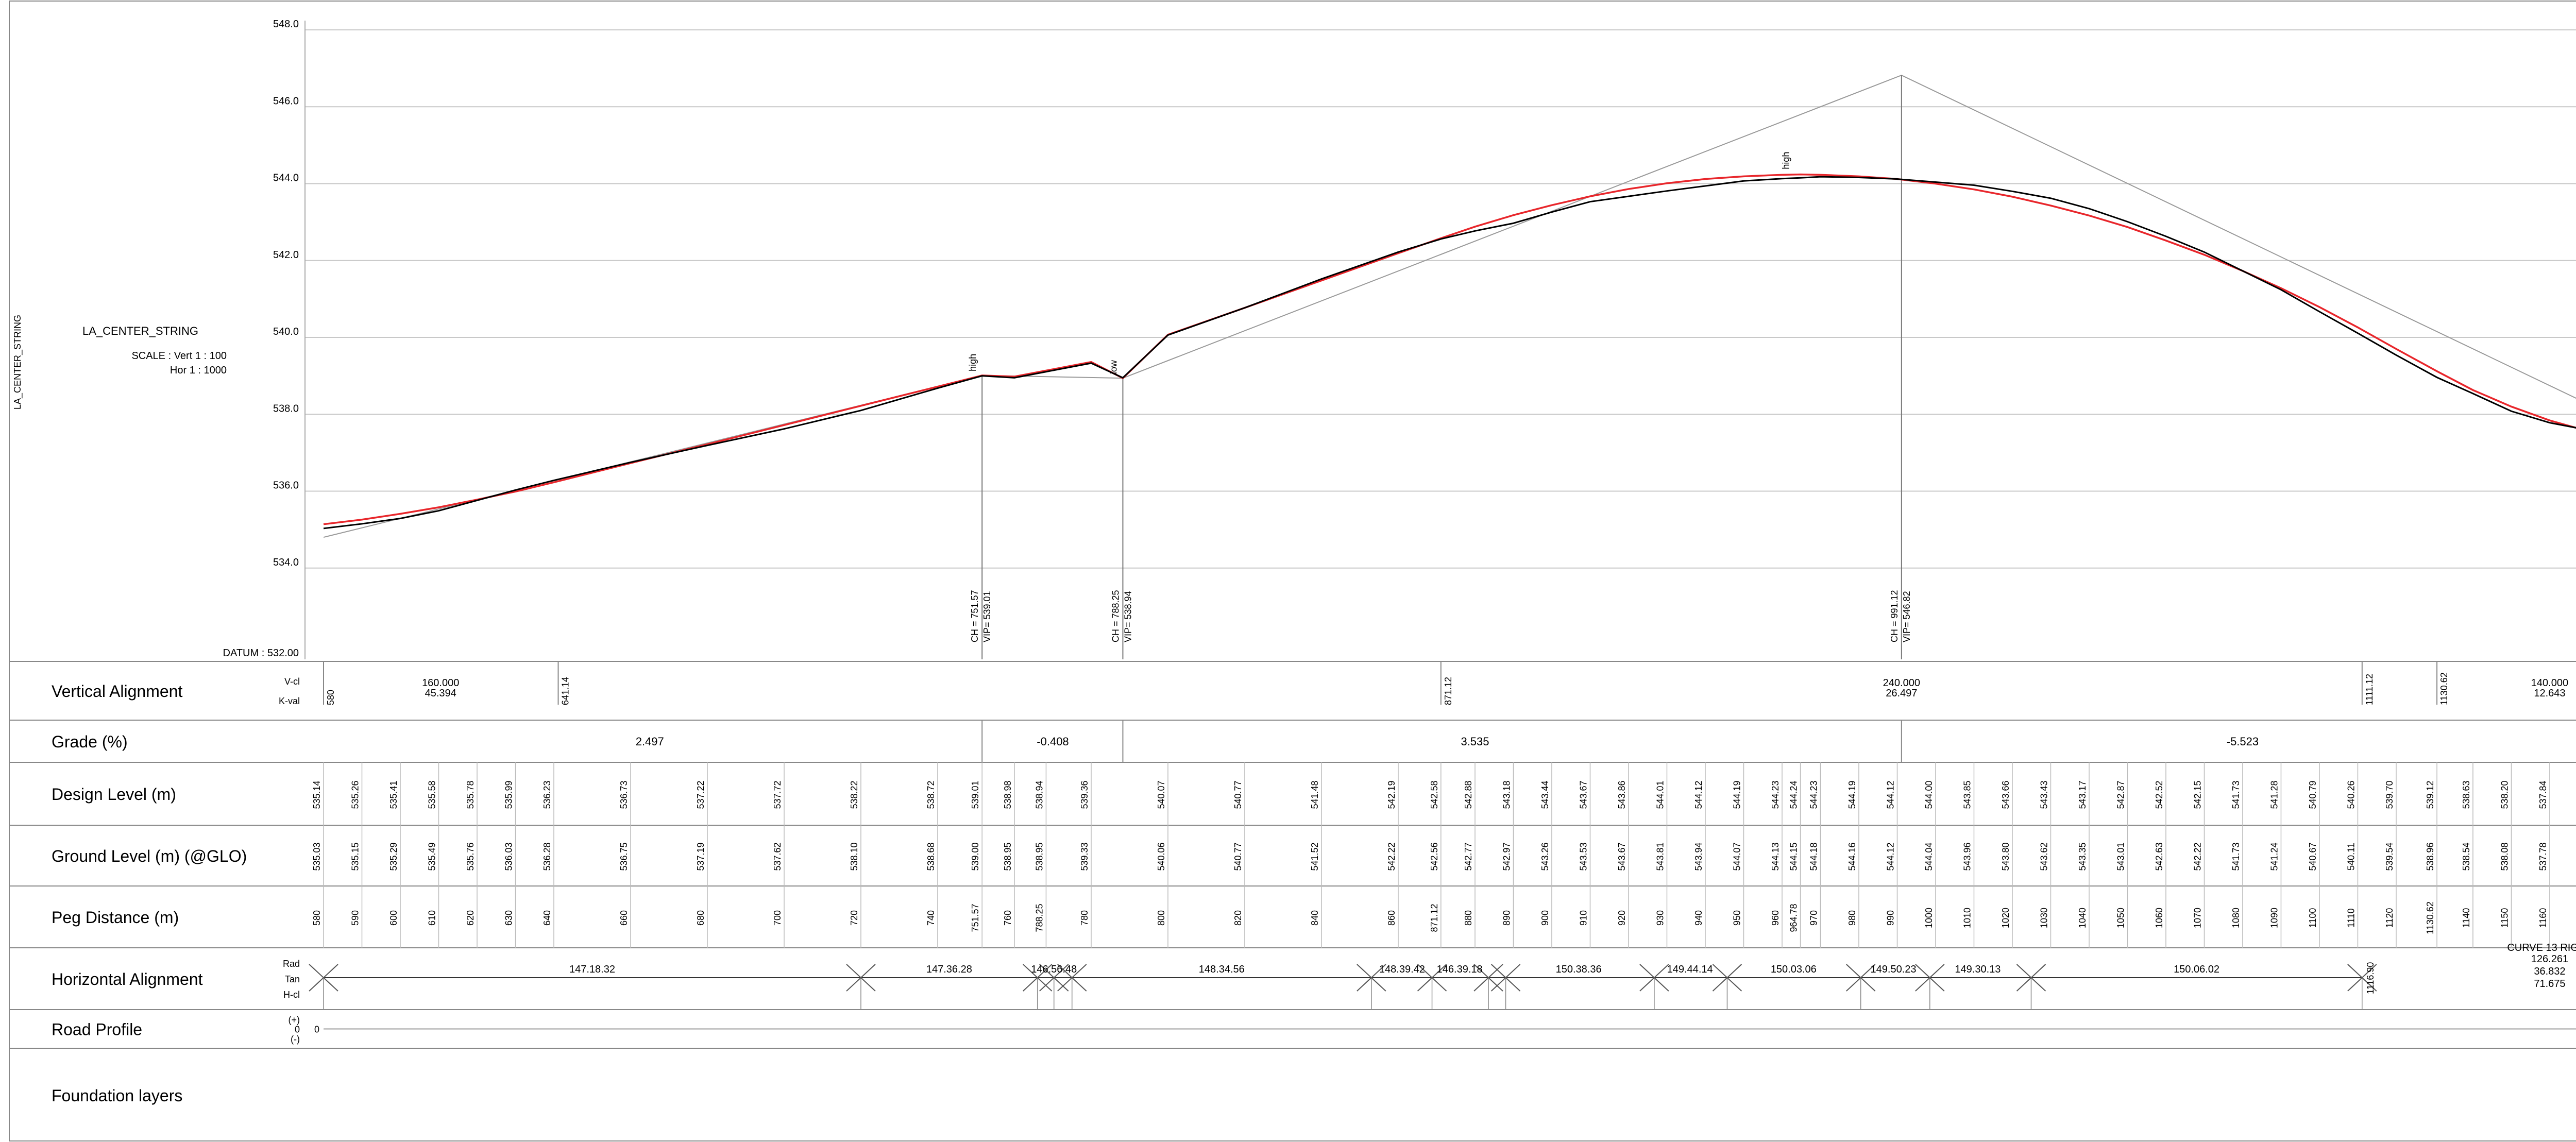 Image resolution: width=2576 pixels, height=1142 pixels. I want to click on ground-level-value: 544.13, so click(1775, 856).